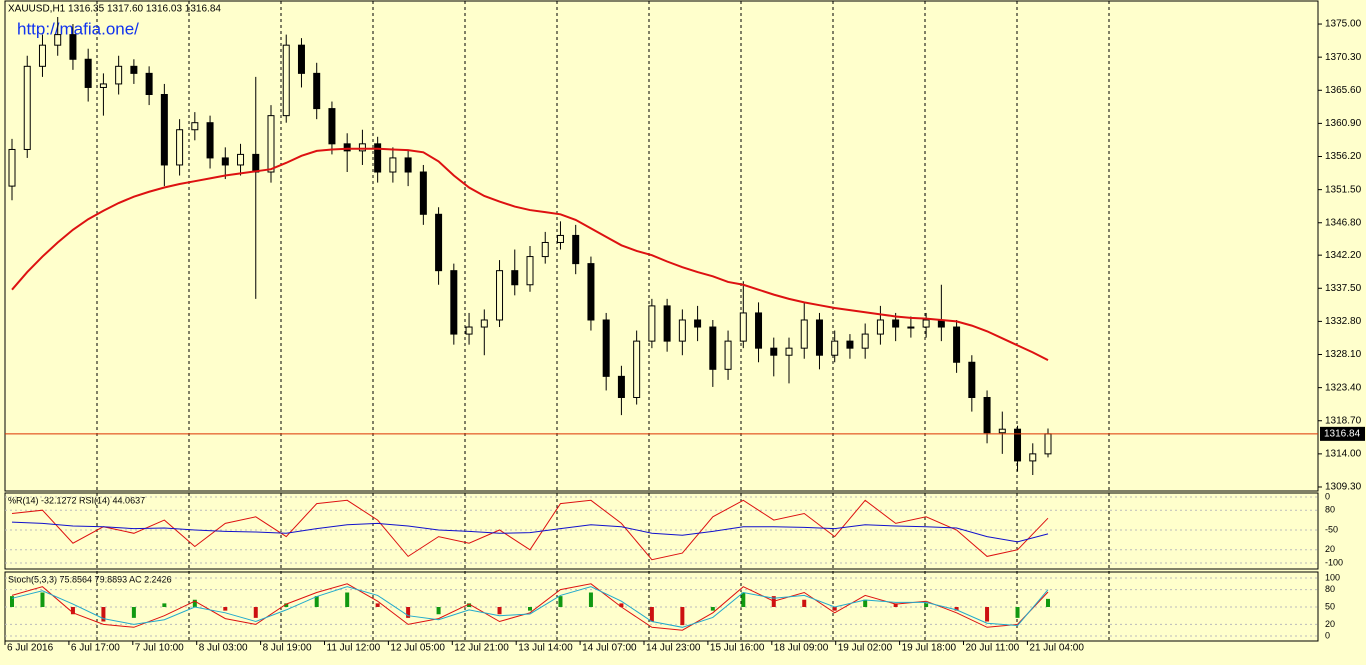  Describe the element at coordinates (1343, 123) in the screenshot. I see `y-tick-label: 1360.90` at that location.